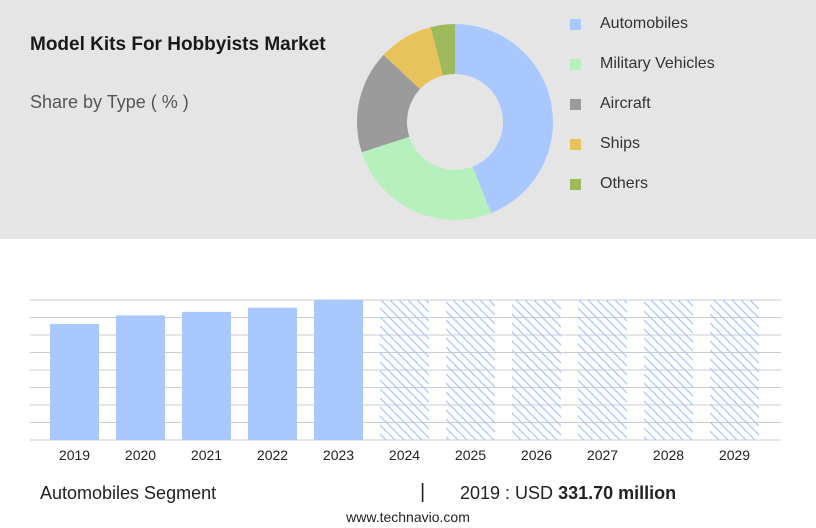 The width and height of the screenshot is (816, 528). What do you see at coordinates (413, 58) in the screenshot?
I see `donut-slice-ships` at bounding box center [413, 58].